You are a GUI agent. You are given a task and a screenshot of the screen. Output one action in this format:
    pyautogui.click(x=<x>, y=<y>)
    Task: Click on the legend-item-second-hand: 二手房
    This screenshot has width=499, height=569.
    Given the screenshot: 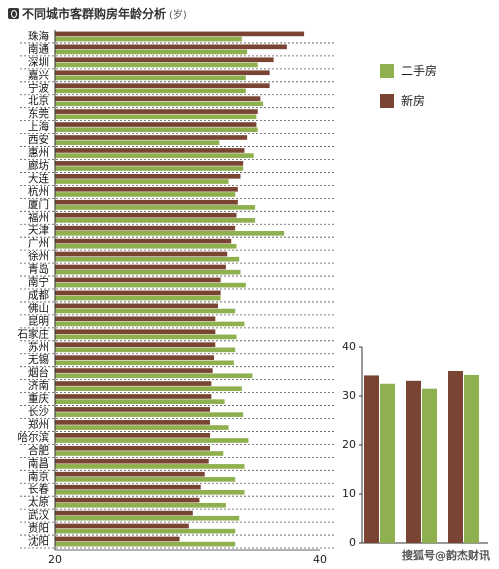 What is the action you would take?
    pyautogui.click(x=408, y=70)
    